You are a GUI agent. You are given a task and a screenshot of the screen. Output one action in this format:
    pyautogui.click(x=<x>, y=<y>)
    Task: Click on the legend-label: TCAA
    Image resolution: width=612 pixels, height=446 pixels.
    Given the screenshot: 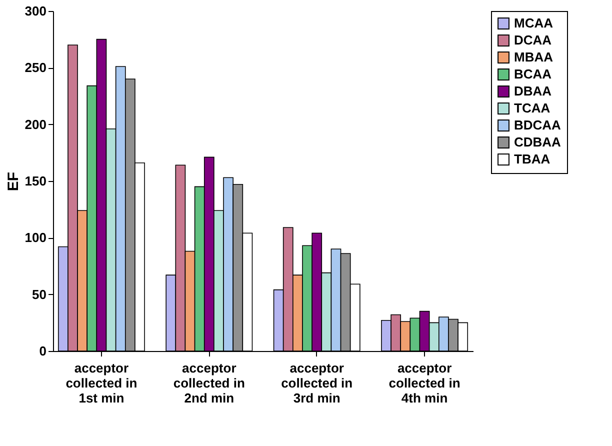 What is the action you would take?
    pyautogui.click(x=532, y=108)
    